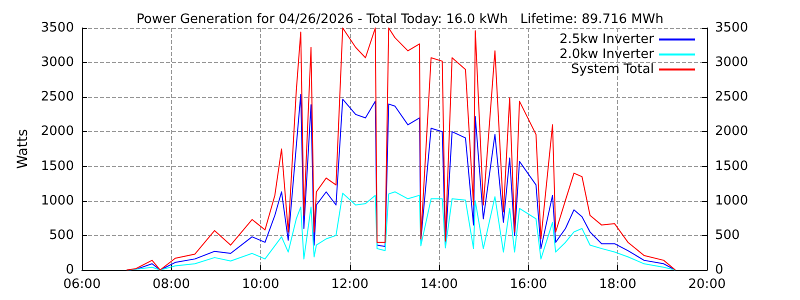  I want to click on x-tick-label: 14:00, so click(439, 284).